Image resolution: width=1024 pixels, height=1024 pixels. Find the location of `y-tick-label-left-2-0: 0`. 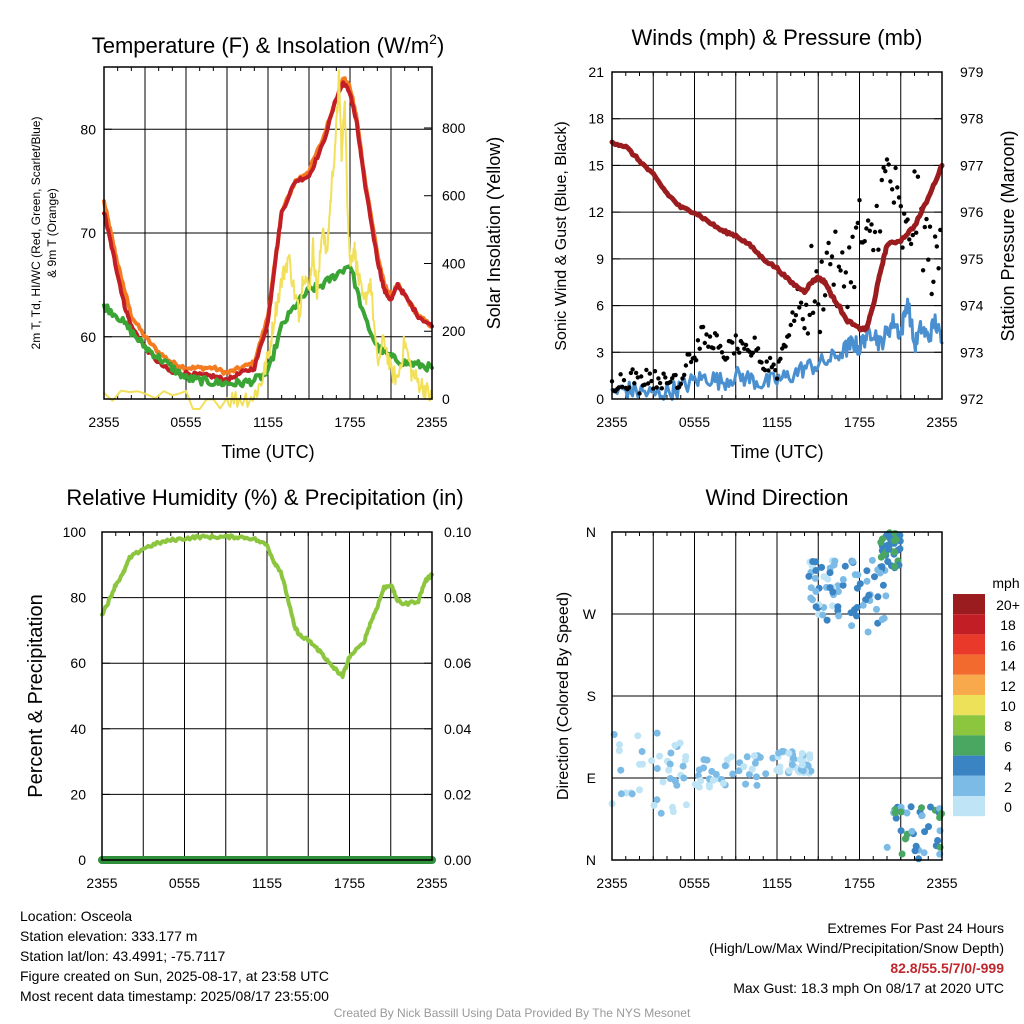

y-tick-label-left-2-0: 0 is located at coordinates (82, 860).